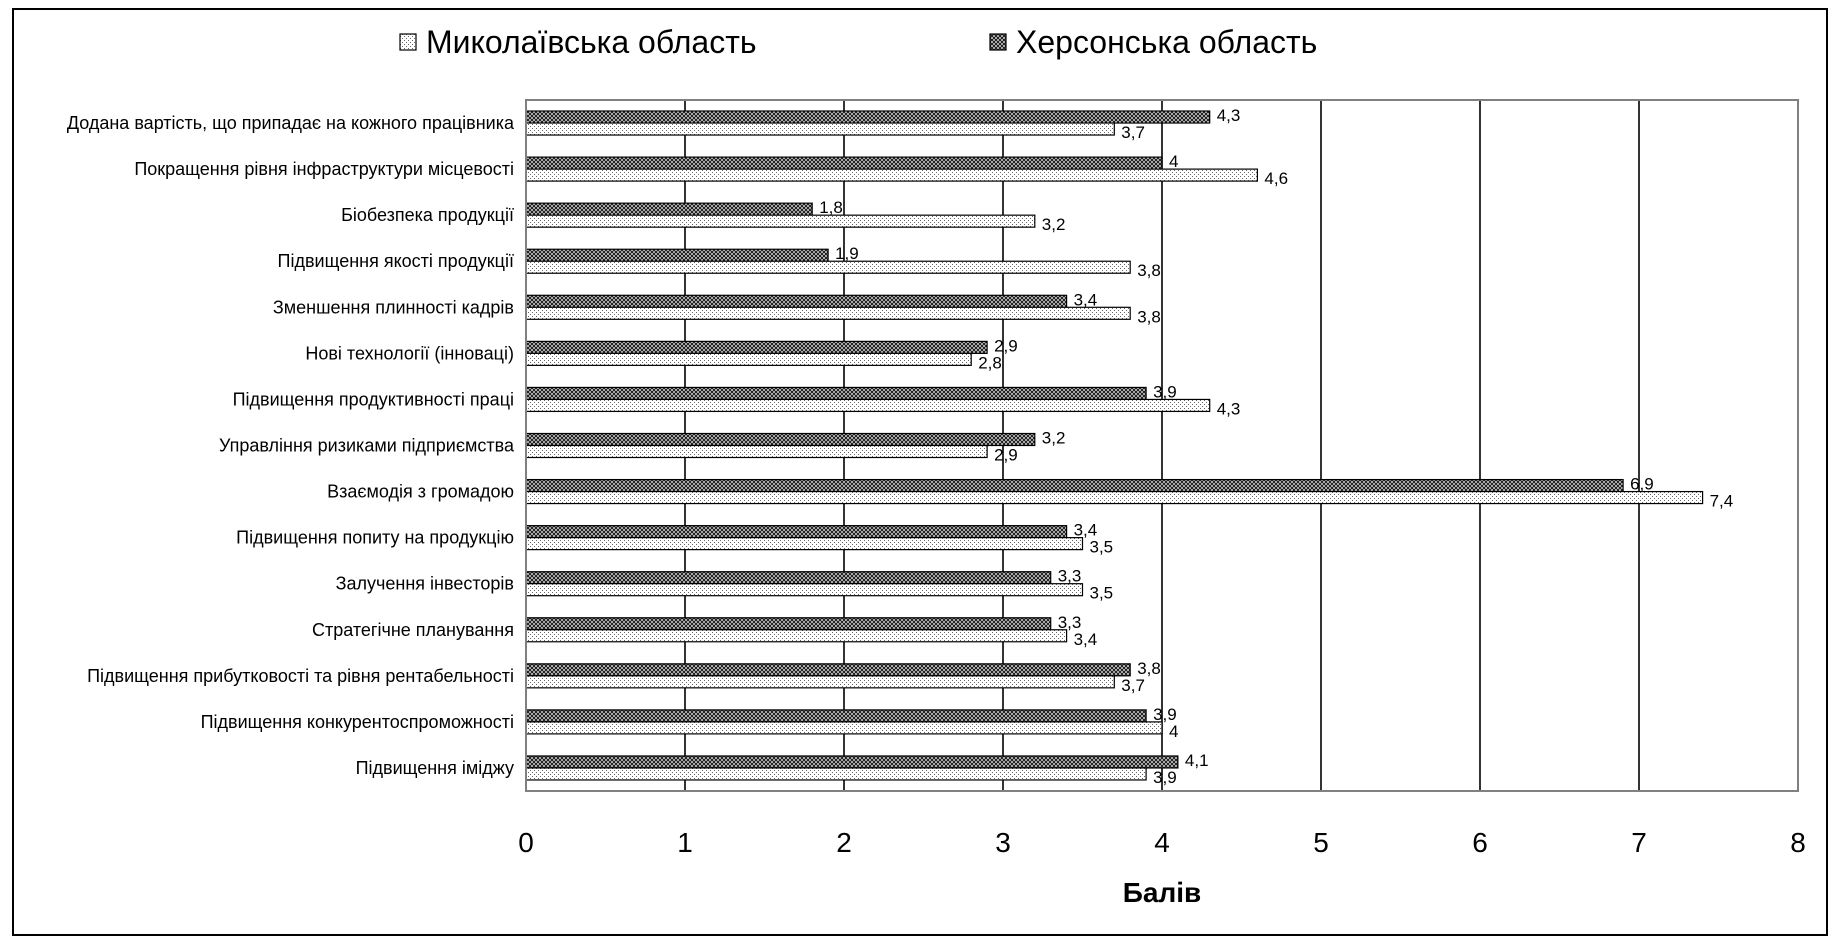  Describe the element at coordinates (1006, 345) in the screenshot. I see `value-label-kherson: 2,9` at that location.